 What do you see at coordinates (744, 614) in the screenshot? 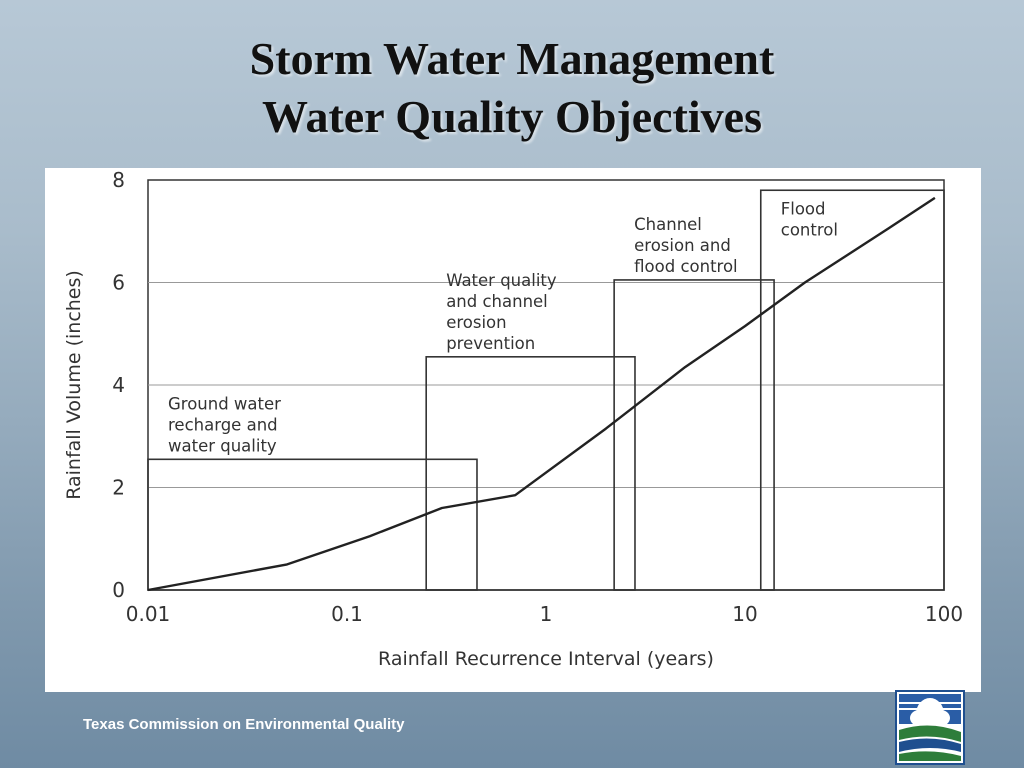
I see `x-tick-label: 10` at bounding box center [744, 614].